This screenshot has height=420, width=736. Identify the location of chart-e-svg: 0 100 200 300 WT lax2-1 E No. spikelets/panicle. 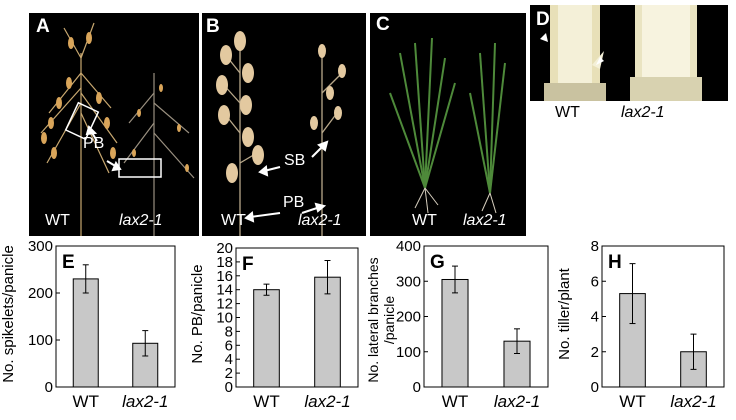
(88, 324).